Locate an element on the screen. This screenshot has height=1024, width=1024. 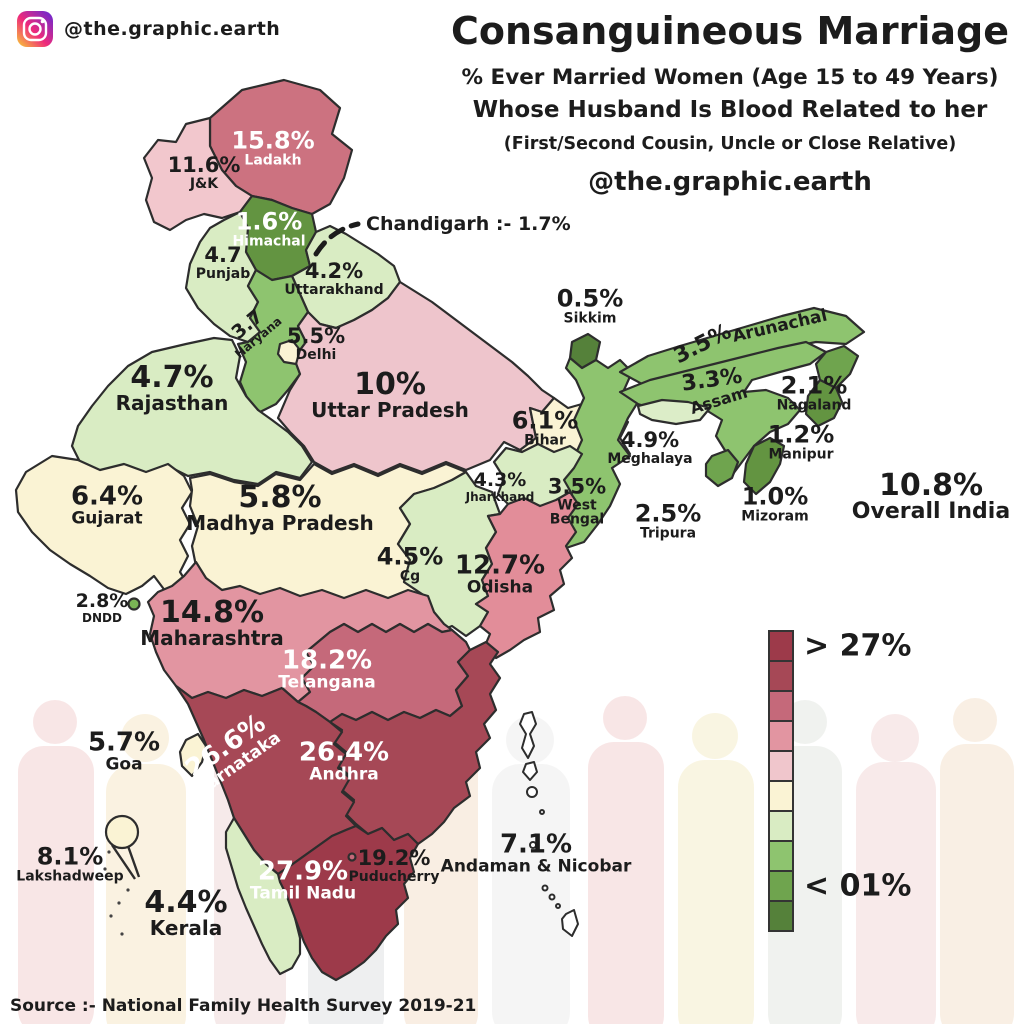
legend-max-label: > 27% is located at coordinates (858, 646).